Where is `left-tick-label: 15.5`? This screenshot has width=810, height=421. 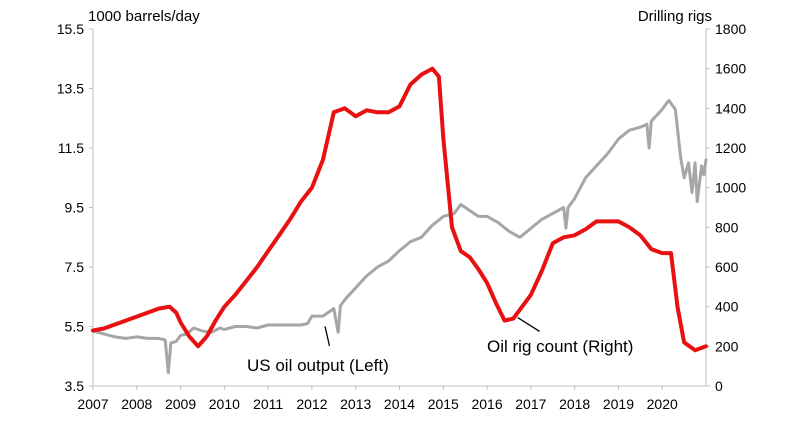
left-tick-label: 15.5 is located at coordinates (70, 29).